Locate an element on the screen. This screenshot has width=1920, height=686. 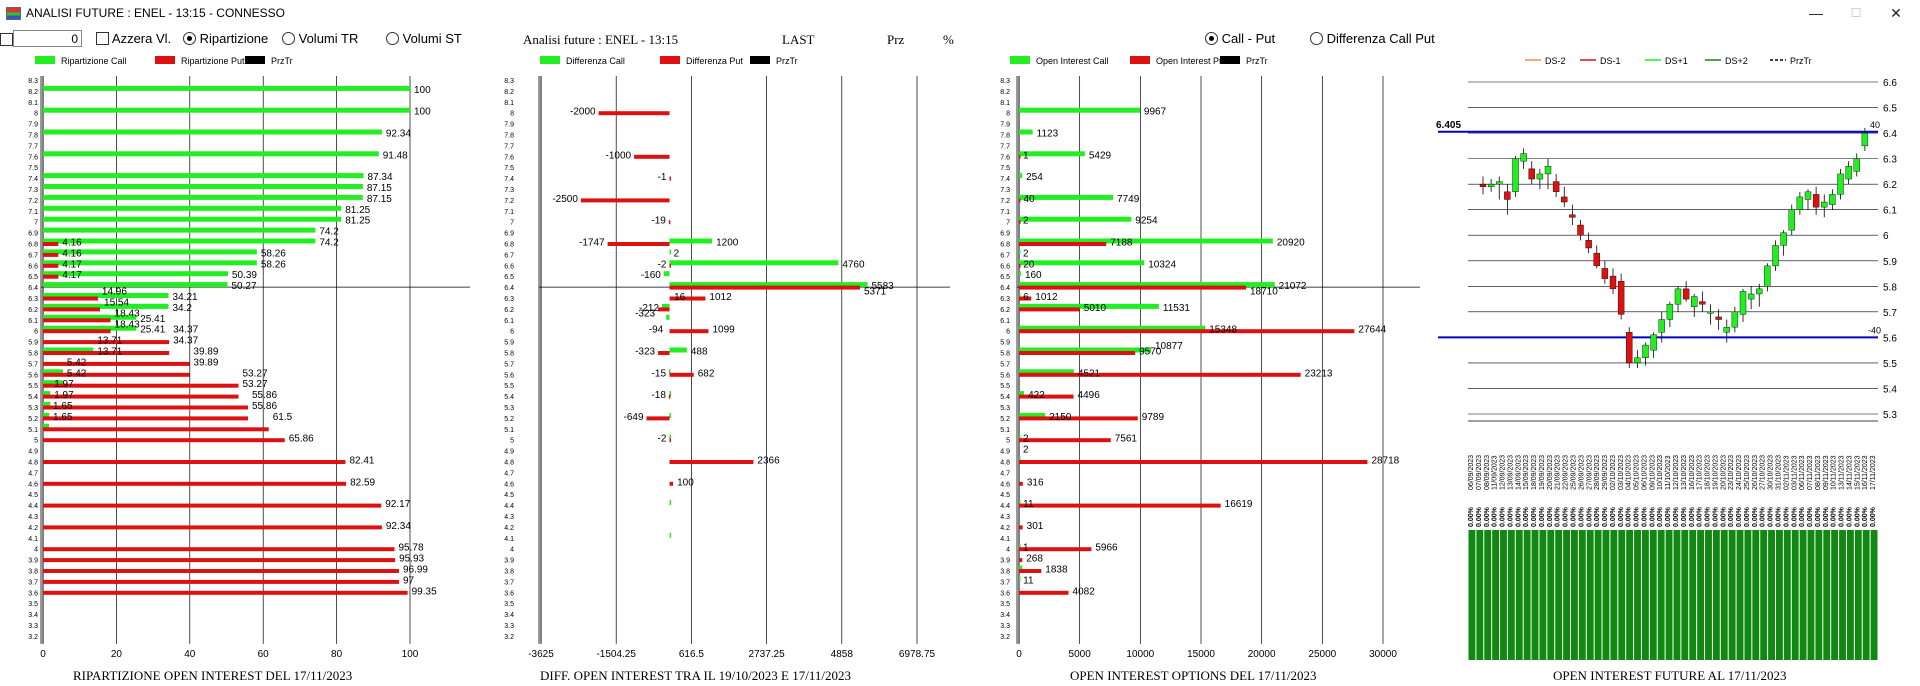
data-label: 13.71 is located at coordinates (109, 352).